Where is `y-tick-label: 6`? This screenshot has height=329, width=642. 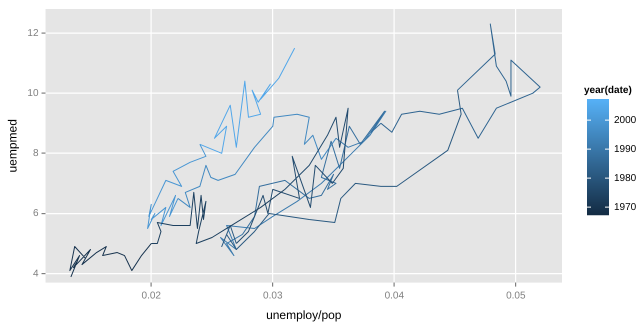 y-tick-label: 6 is located at coordinates (35, 214).